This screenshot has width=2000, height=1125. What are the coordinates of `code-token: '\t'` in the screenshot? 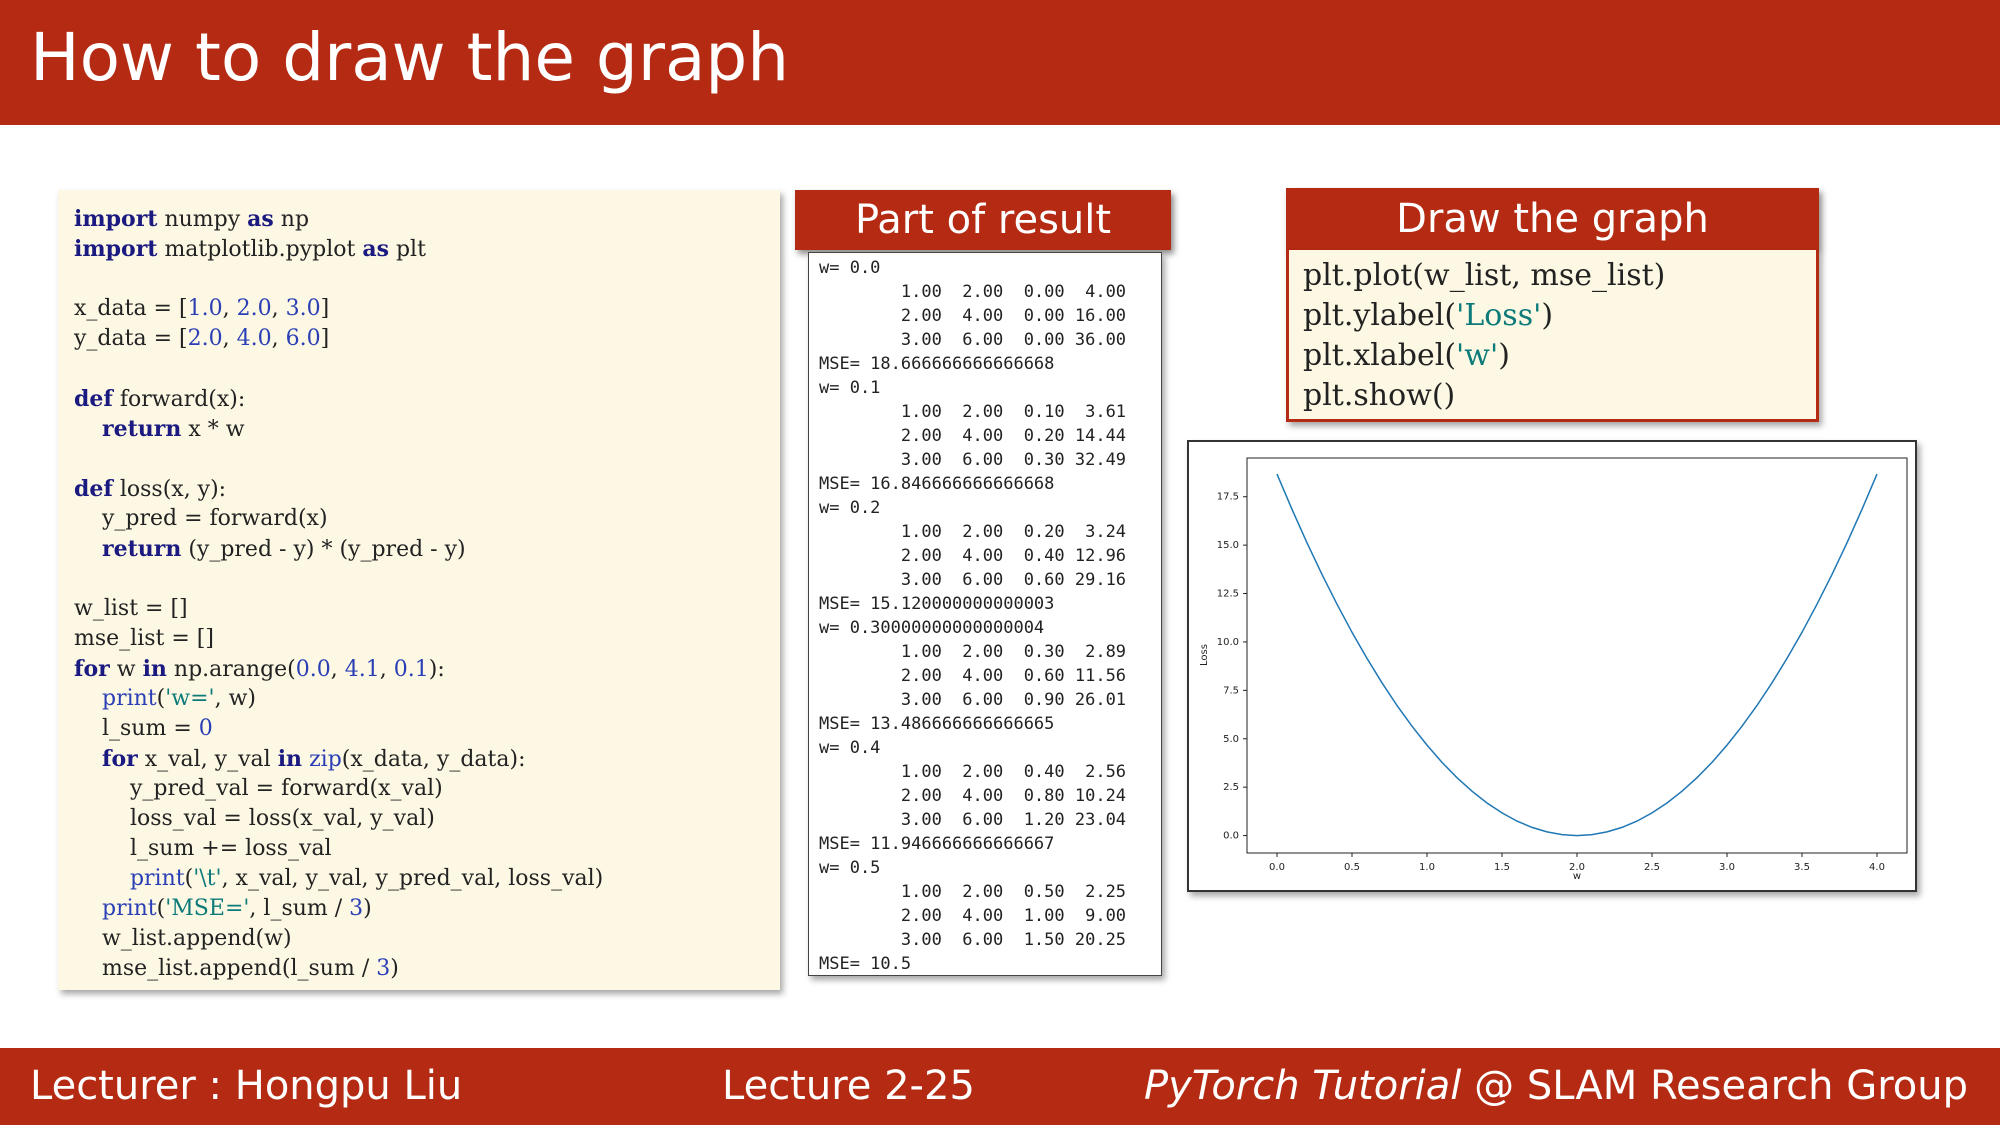 It's located at (207, 878).